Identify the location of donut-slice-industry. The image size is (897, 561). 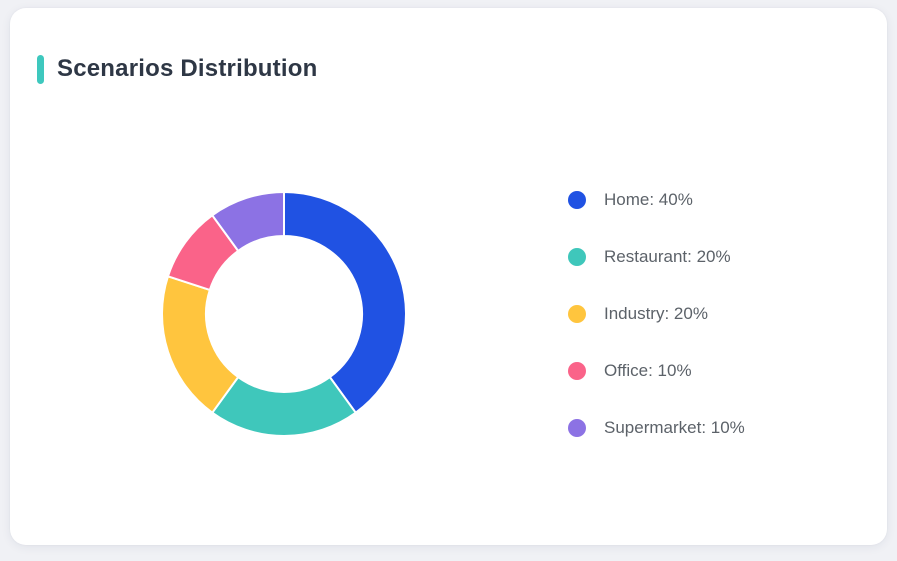
(200, 344).